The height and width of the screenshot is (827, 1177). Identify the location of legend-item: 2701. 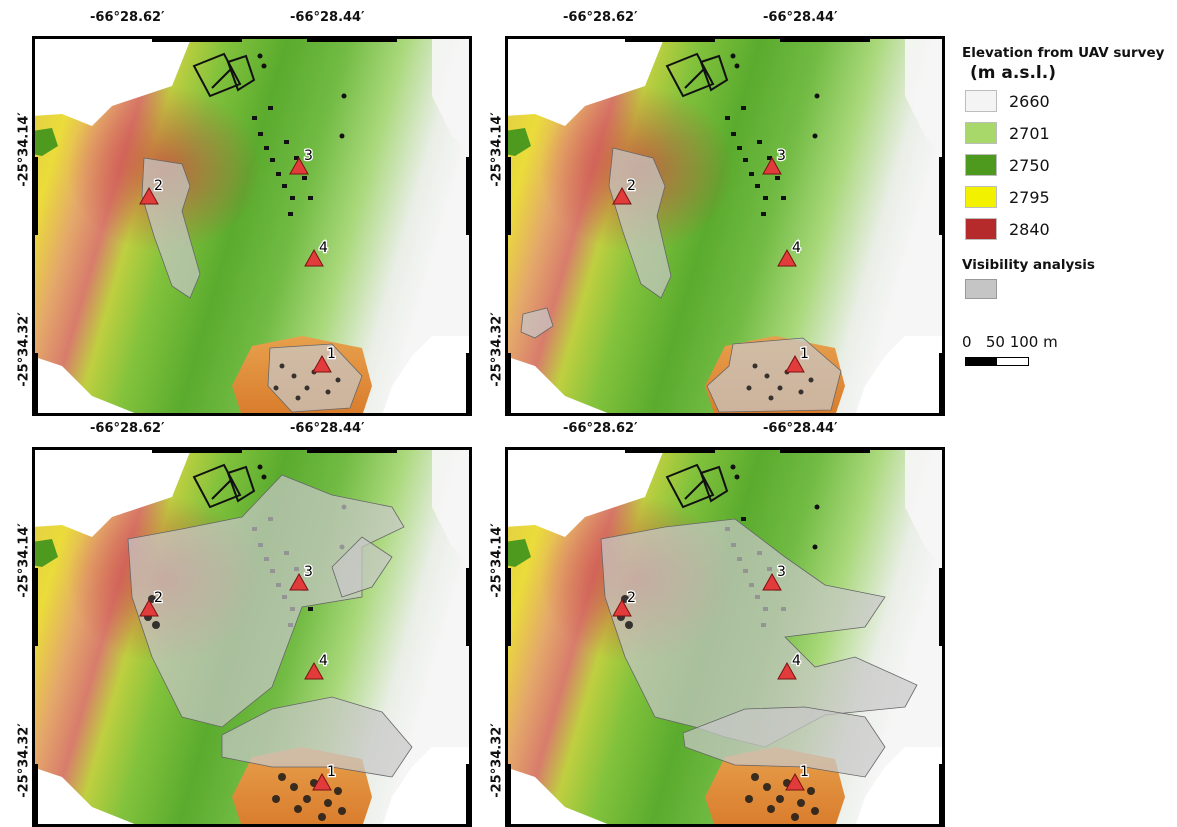
(1069, 133).